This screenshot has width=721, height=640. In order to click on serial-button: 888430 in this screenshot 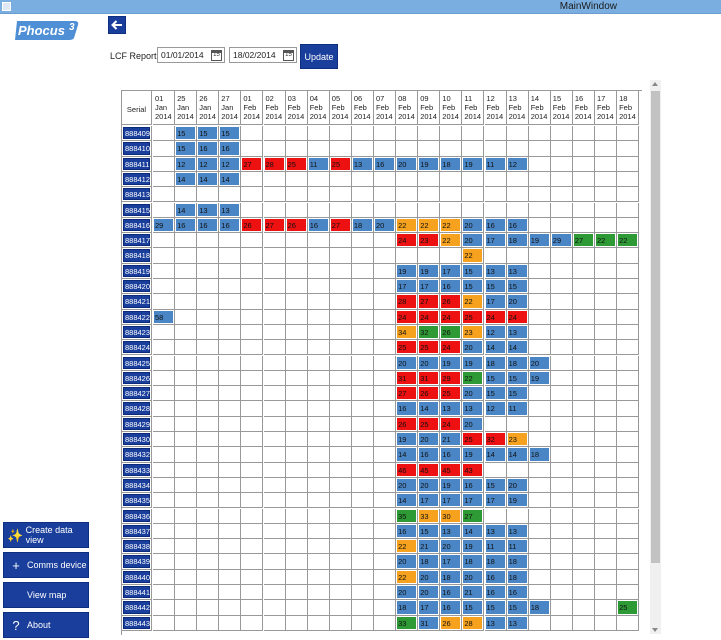, I will do `click(137, 439)`.